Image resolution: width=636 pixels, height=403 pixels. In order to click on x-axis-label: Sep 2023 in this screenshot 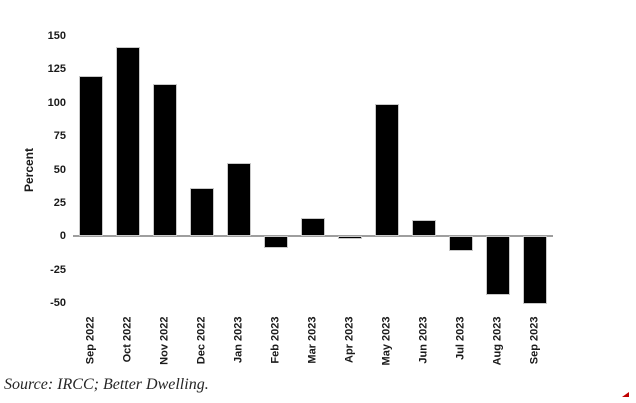, I will do `click(534, 340)`.